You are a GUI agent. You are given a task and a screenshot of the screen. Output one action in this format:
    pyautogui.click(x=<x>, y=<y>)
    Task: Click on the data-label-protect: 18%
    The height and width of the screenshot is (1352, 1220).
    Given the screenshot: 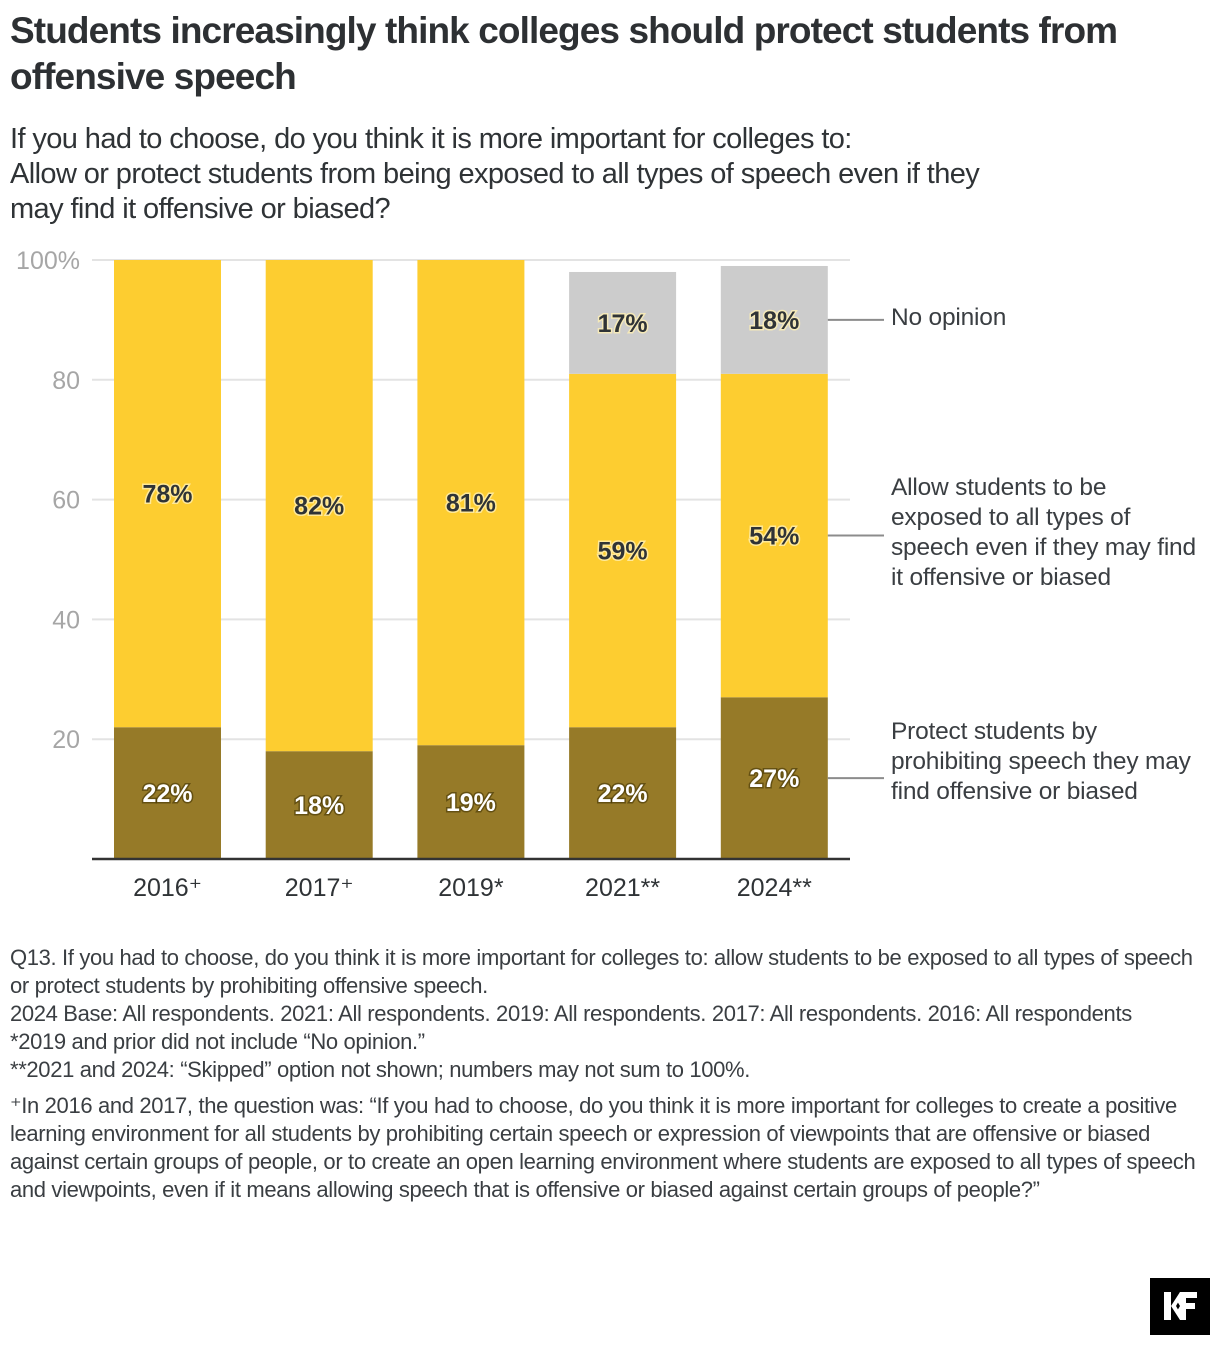 What is the action you would take?
    pyautogui.click(x=319, y=806)
    